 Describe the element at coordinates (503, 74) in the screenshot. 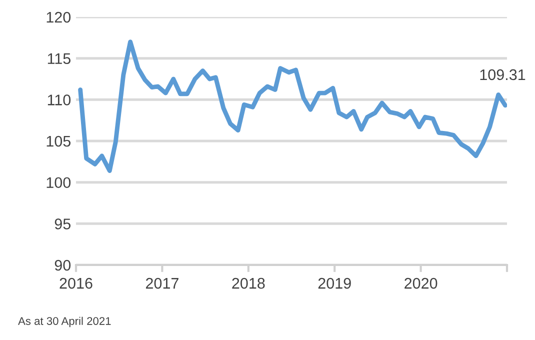

I see `annotation: 109.31` at that location.